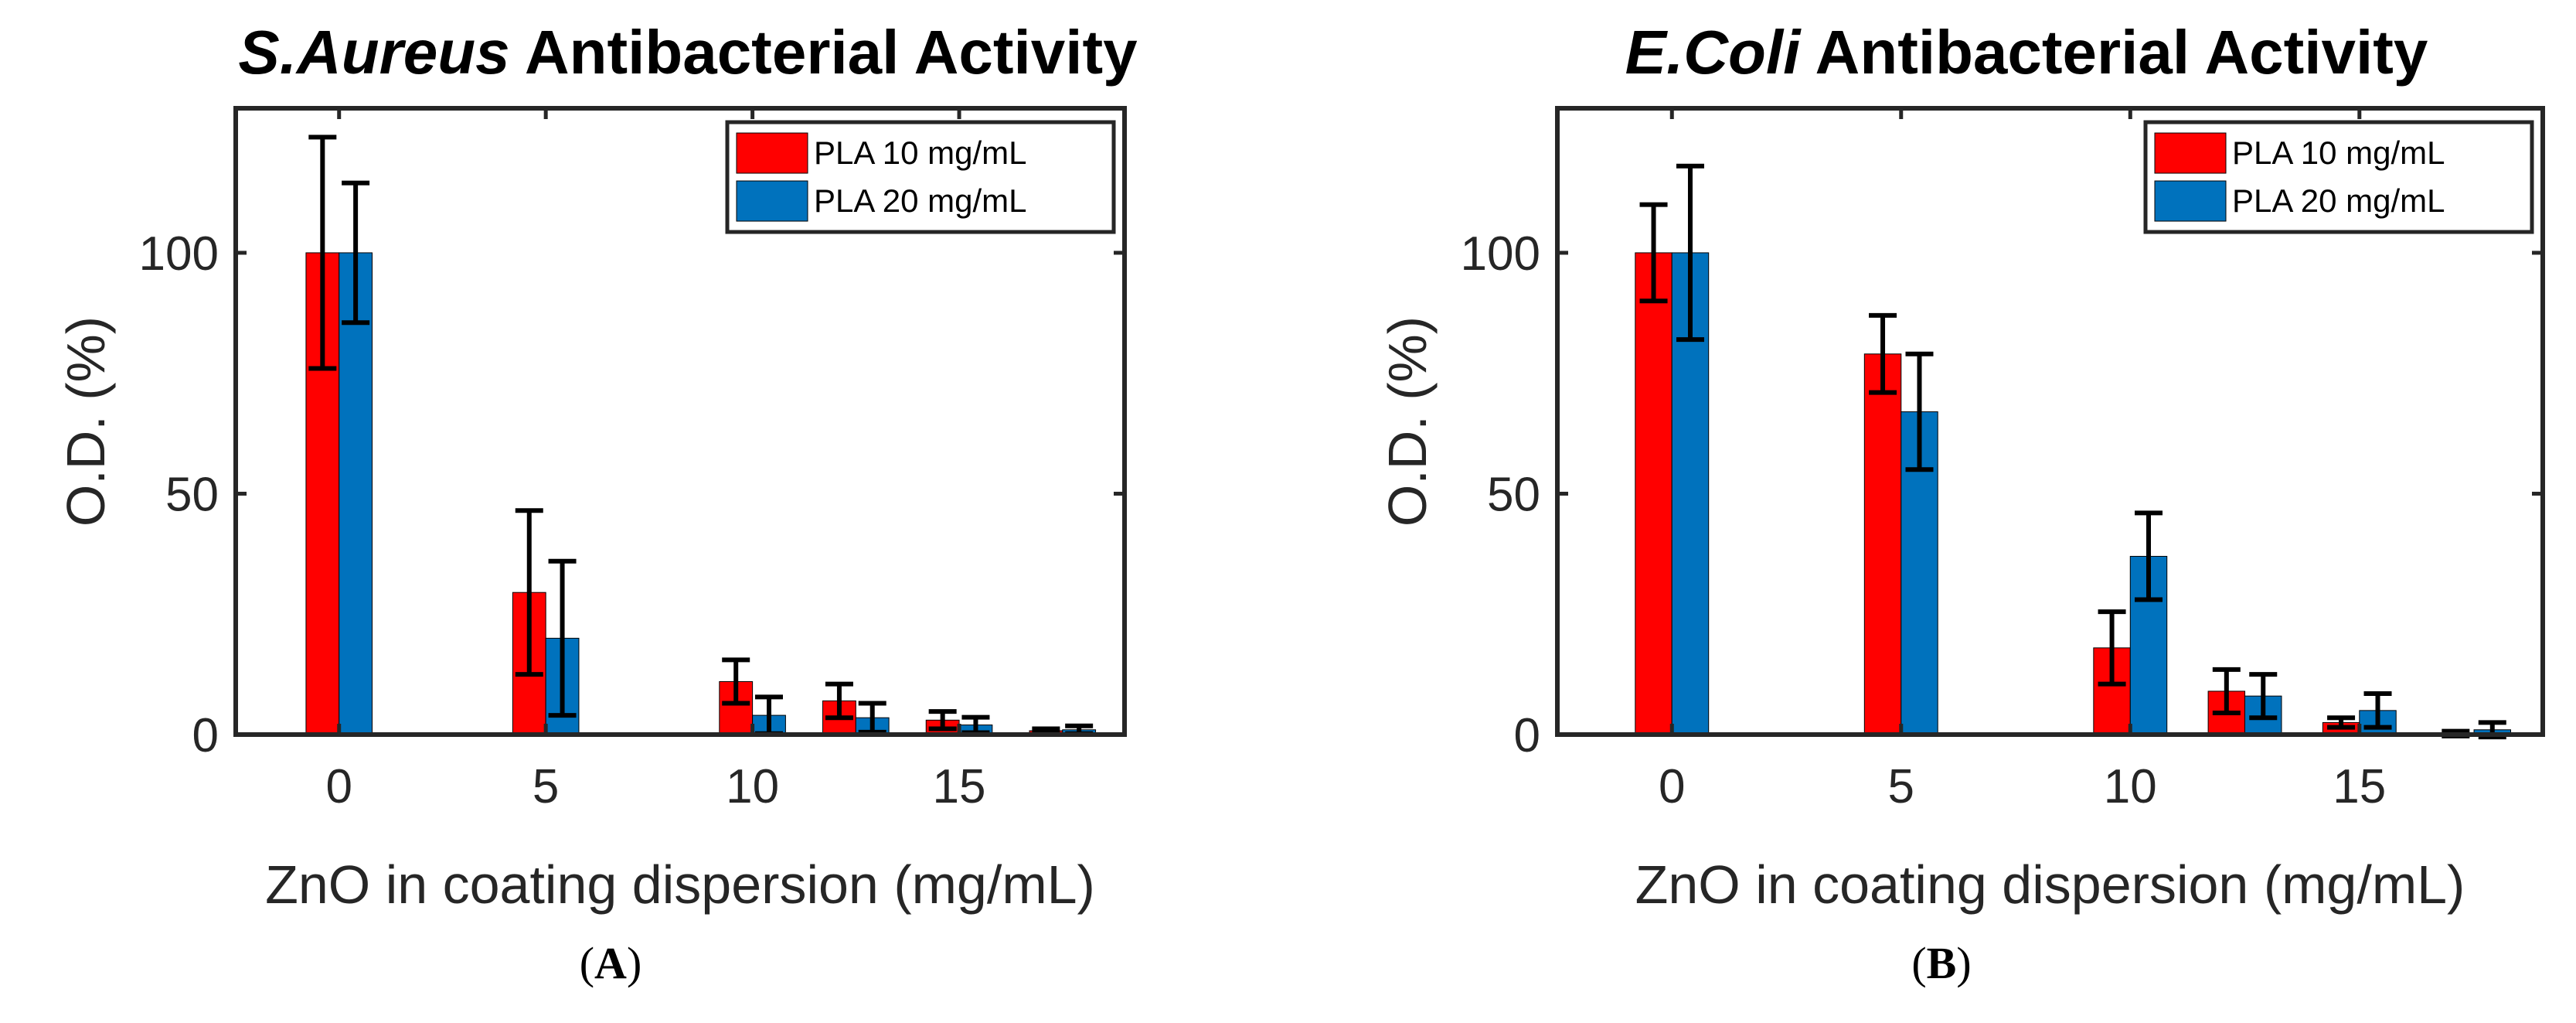 This screenshot has height=1023, width=2576. I want to click on panel-caption: (A), so click(611, 963).